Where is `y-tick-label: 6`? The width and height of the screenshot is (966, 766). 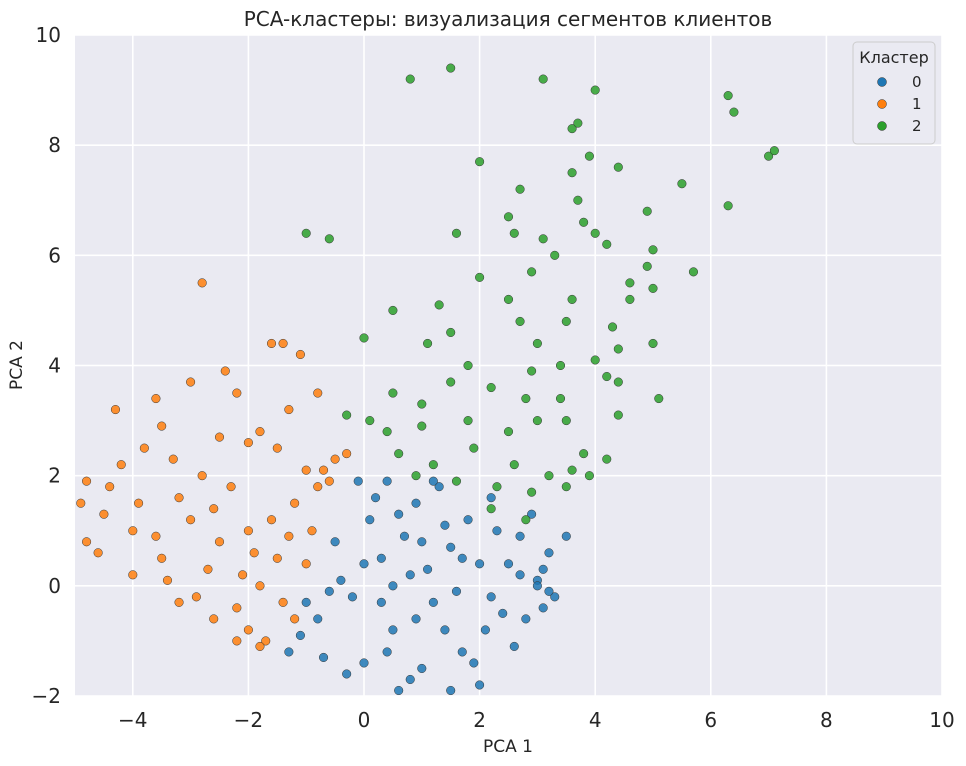 y-tick-label: 6 is located at coordinates (54, 255).